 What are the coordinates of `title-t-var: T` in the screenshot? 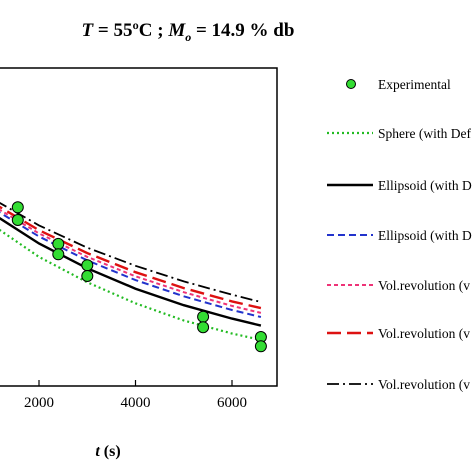 It's located at (88, 30).